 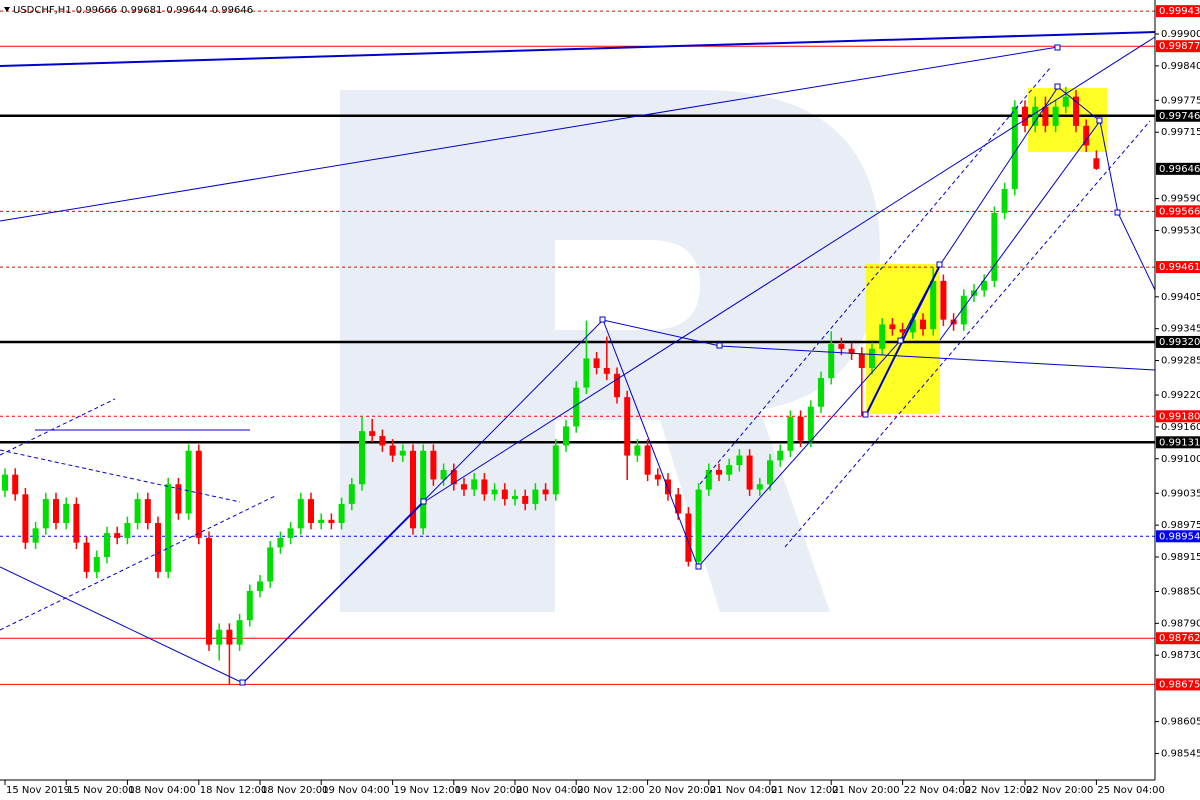 I want to click on level-label: 0.99461, so click(x=1179, y=267).